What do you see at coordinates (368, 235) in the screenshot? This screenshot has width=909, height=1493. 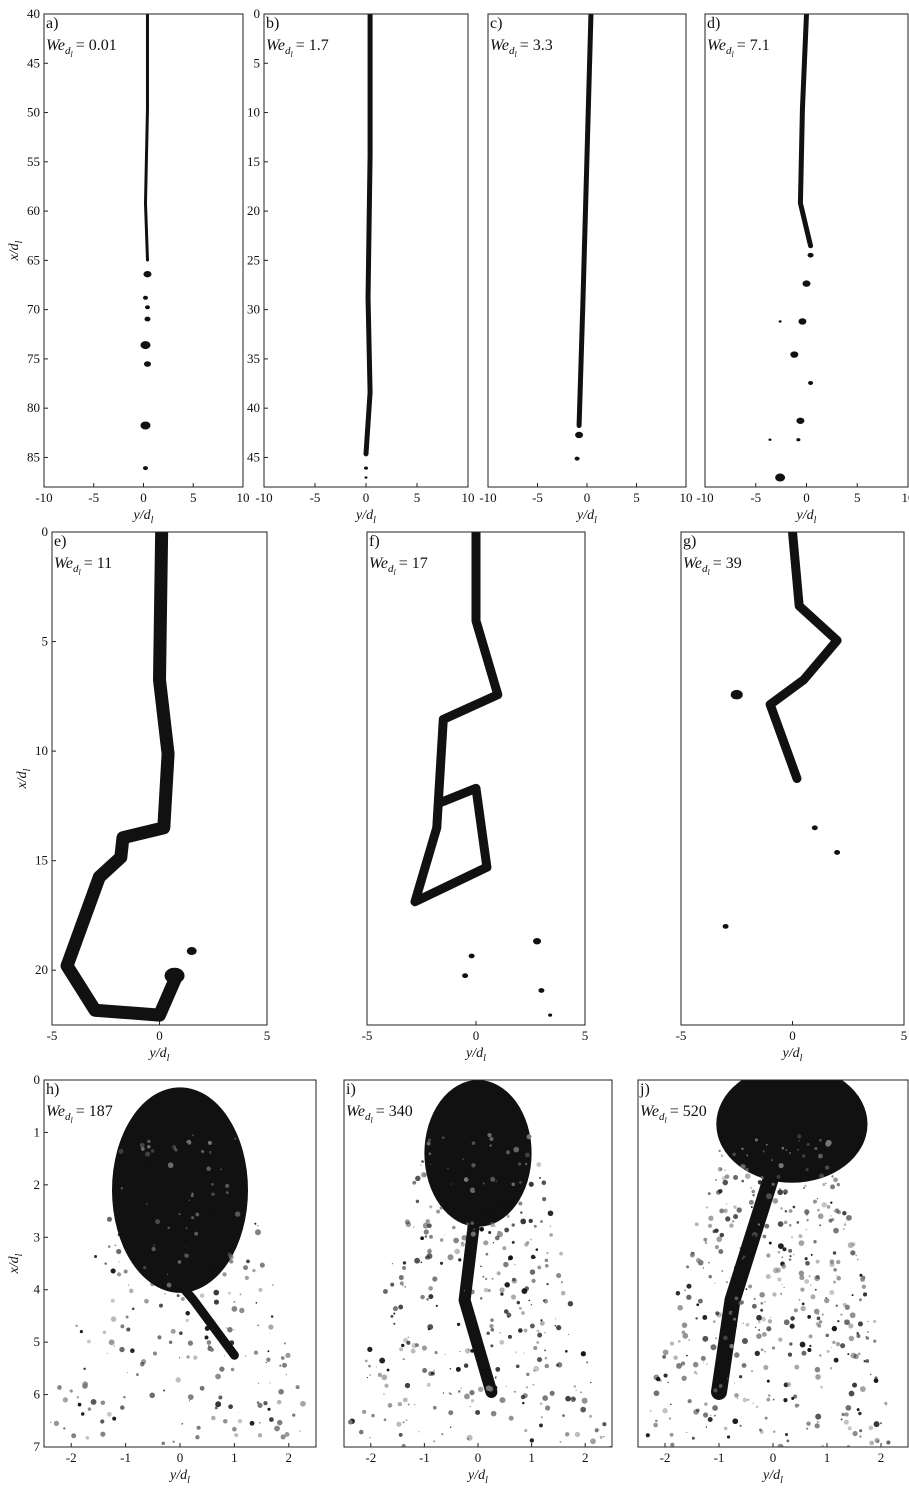 I see `liquid-jet` at bounding box center [368, 235].